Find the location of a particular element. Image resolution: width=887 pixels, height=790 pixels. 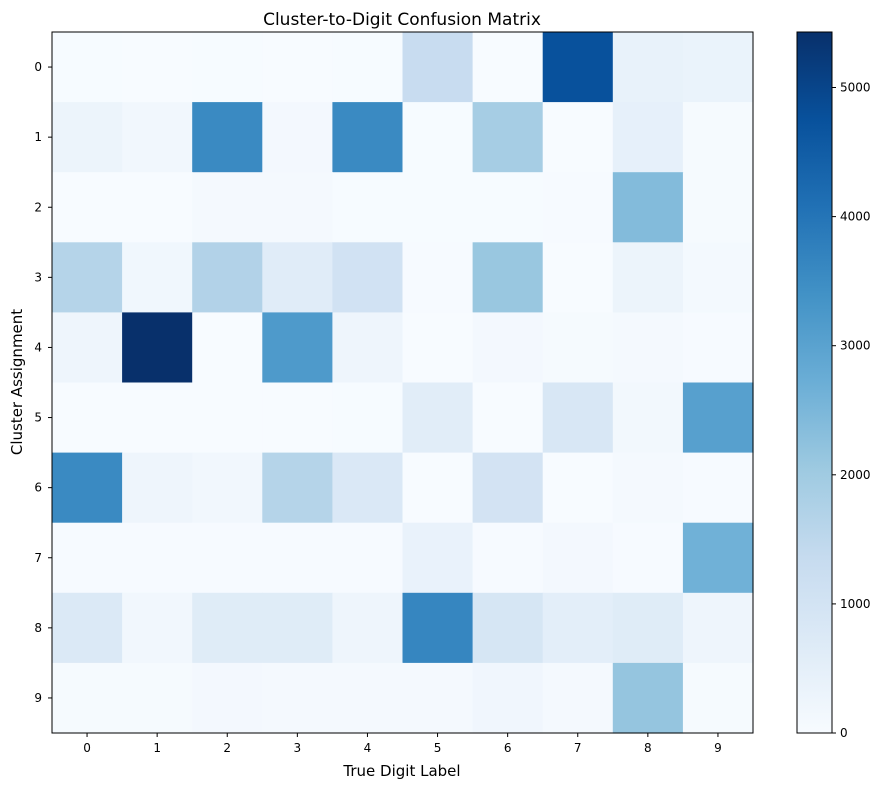

y-tick-label: 0 is located at coordinates (38, 67).